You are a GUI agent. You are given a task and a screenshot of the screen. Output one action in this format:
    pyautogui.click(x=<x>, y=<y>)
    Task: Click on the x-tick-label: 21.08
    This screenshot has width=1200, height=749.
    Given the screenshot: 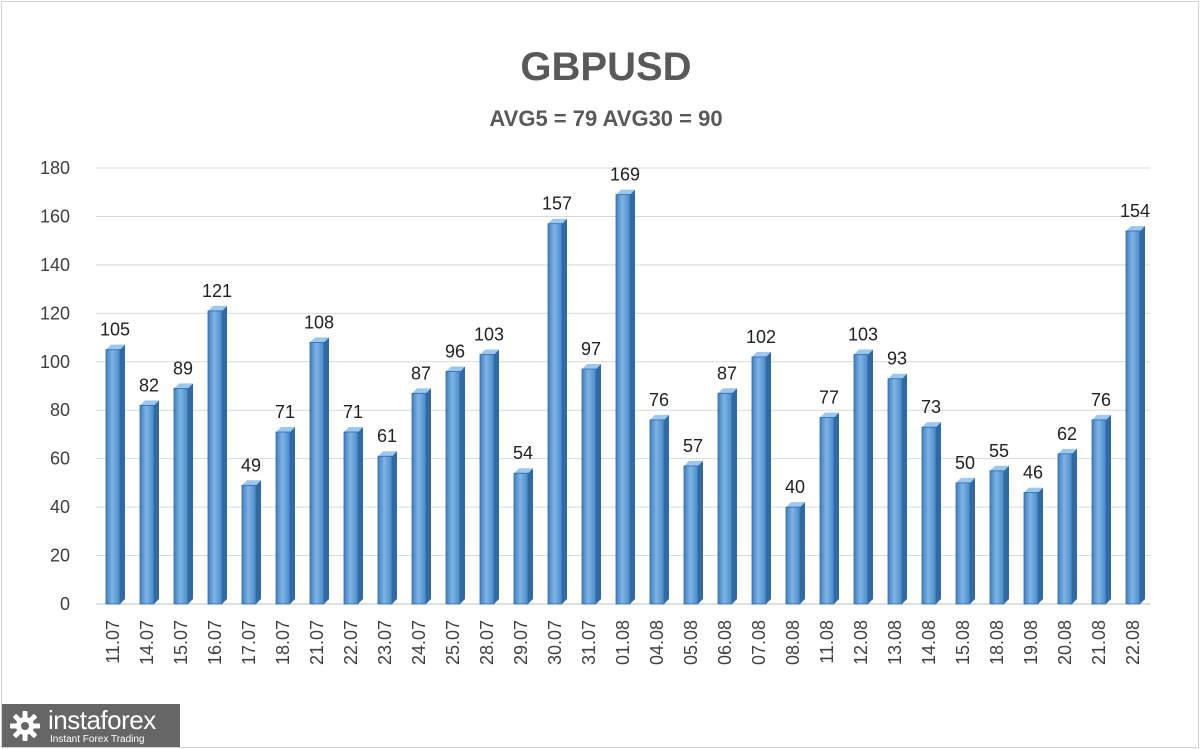 What is the action you would take?
    pyautogui.click(x=1099, y=642)
    